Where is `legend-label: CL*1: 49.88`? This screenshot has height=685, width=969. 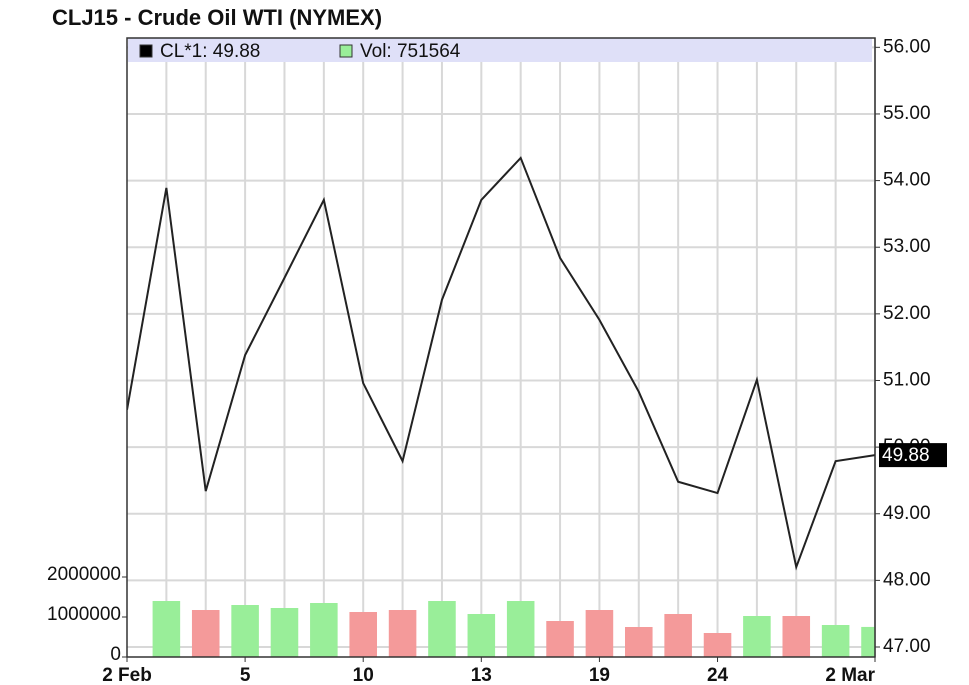
legend-label: CL*1: 49.88 is located at coordinates (210, 51).